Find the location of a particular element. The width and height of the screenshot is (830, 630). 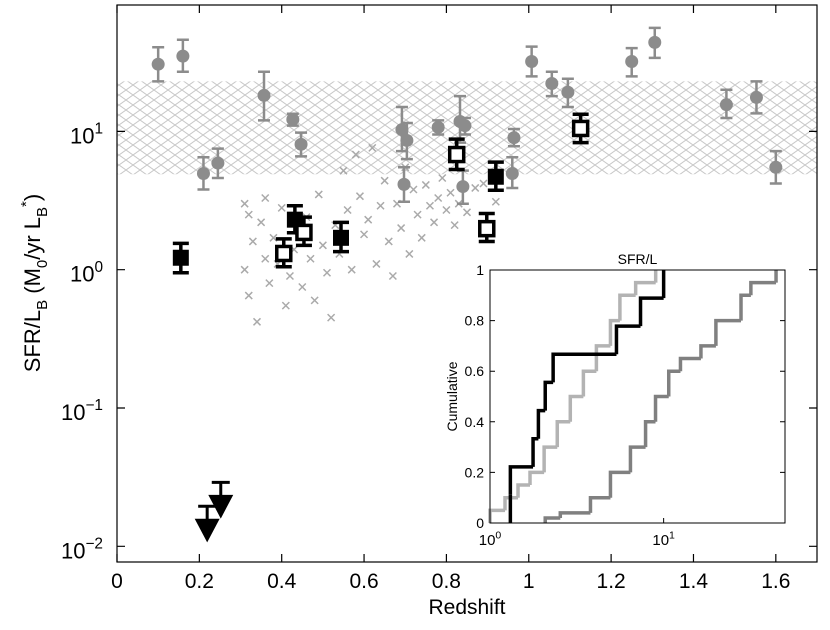

tick-label-exponent: 1 is located at coordinates (98, 128).